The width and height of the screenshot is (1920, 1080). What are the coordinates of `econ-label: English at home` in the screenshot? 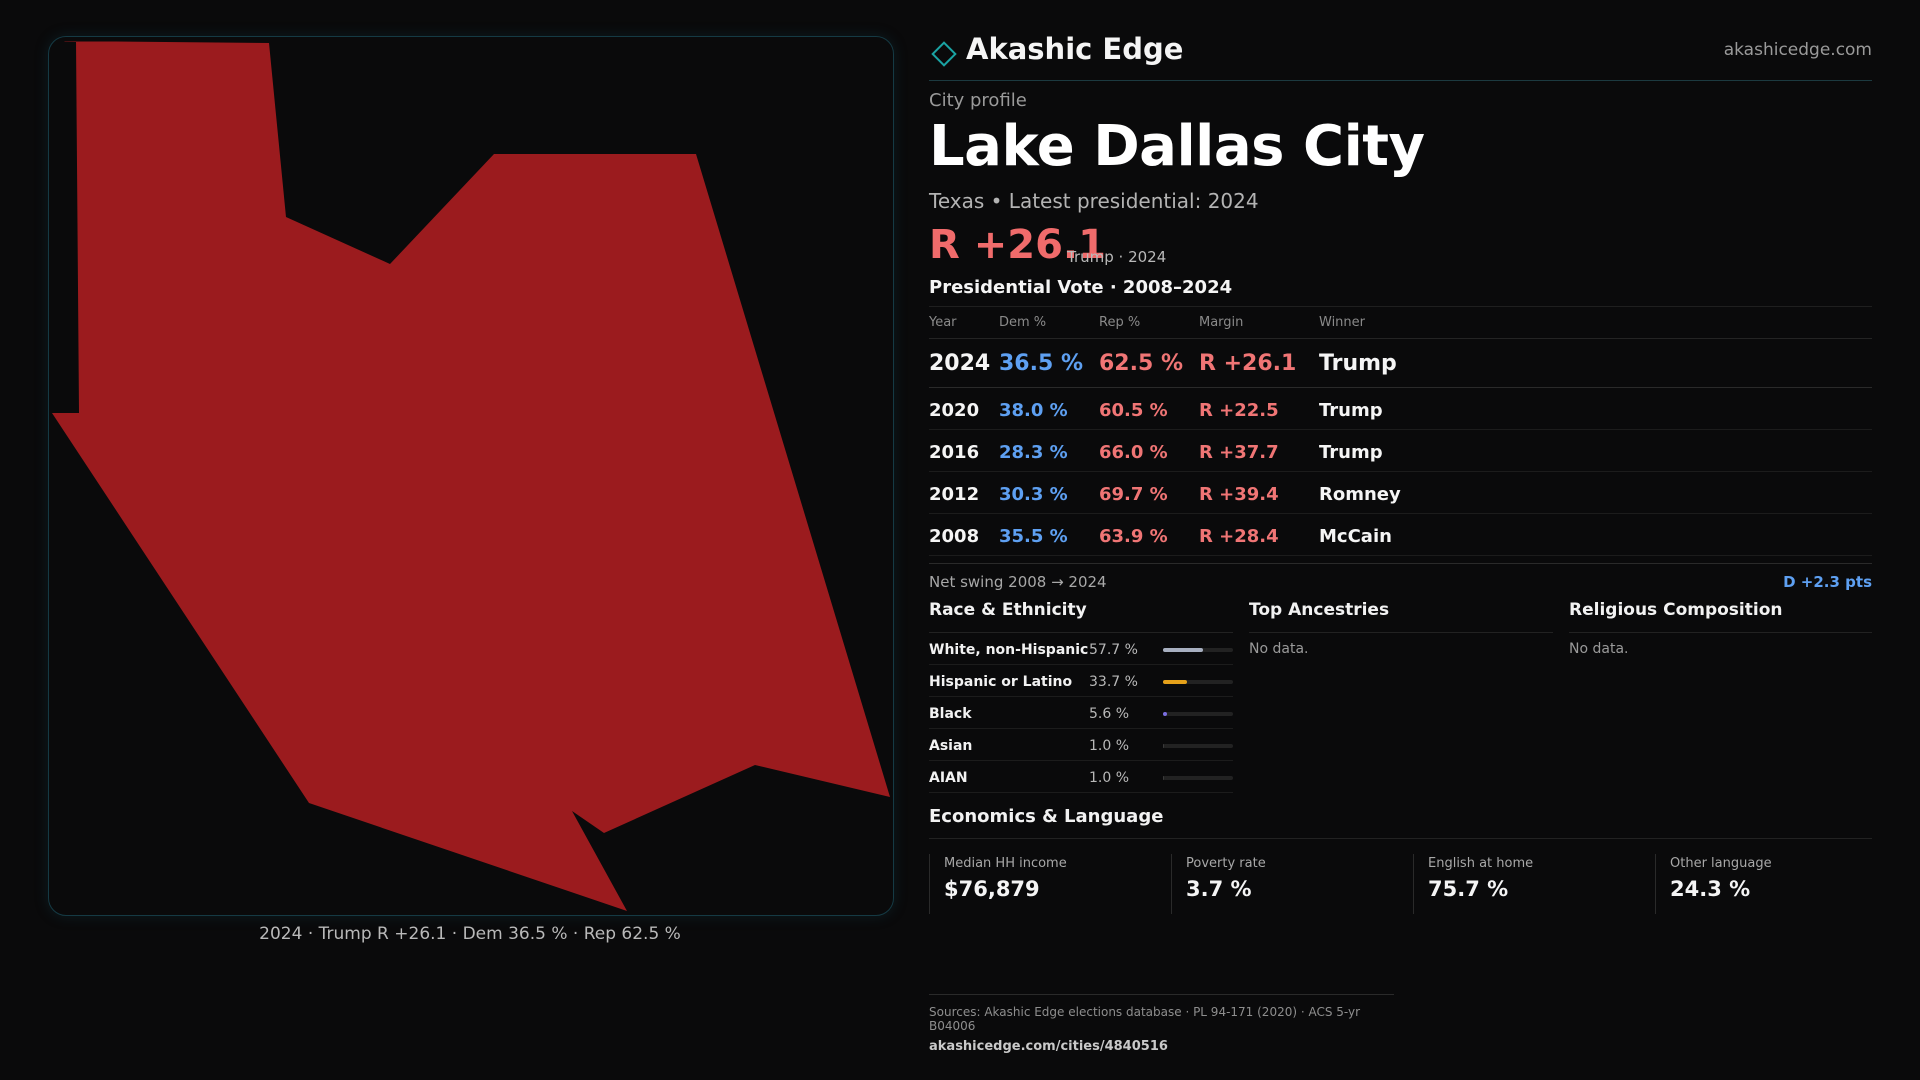 It's located at (1481, 863).